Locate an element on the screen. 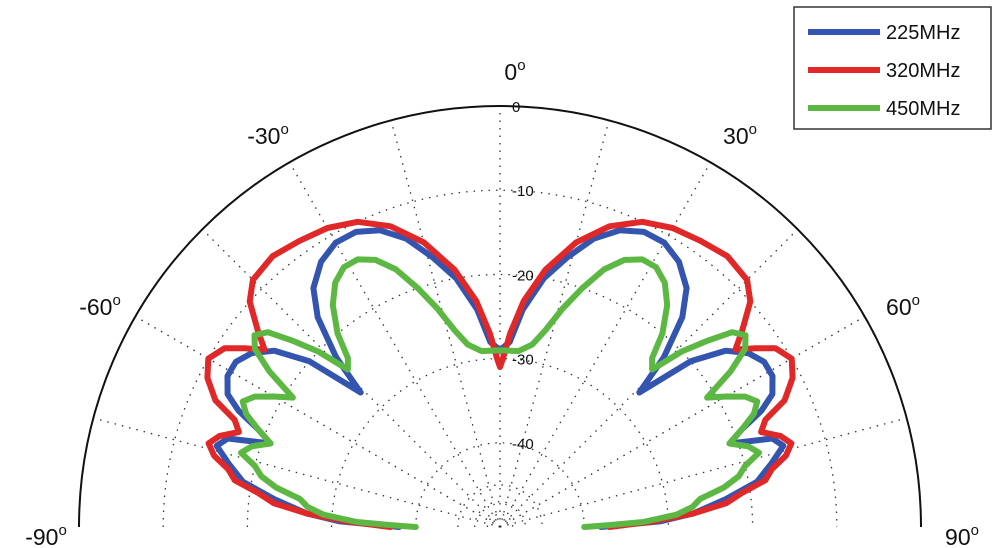 This screenshot has height=548, width=996. angle-label: 90o is located at coordinates (962, 535).